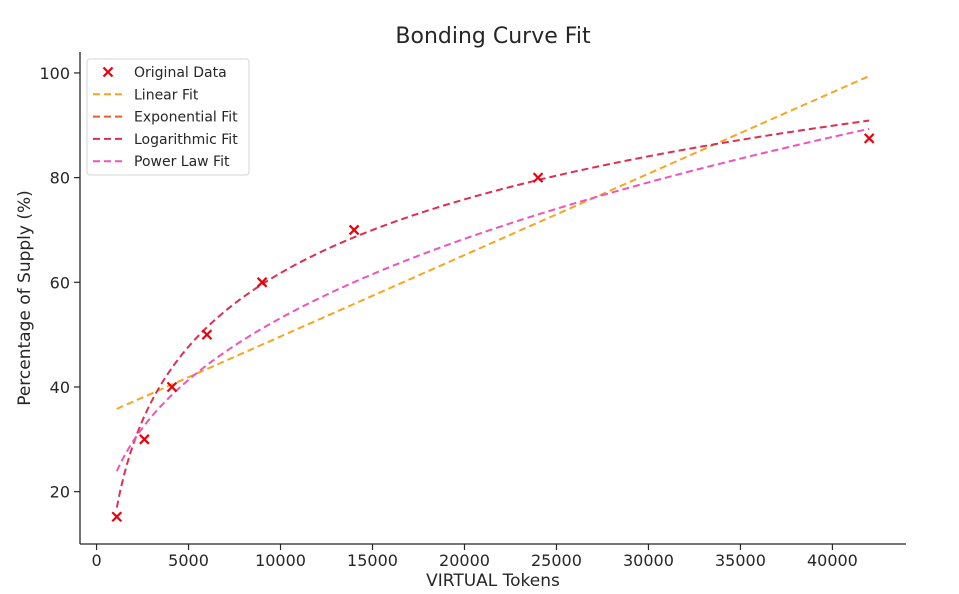 The image size is (959, 594). I want to click on x-tick-label: 25000, so click(556, 560).